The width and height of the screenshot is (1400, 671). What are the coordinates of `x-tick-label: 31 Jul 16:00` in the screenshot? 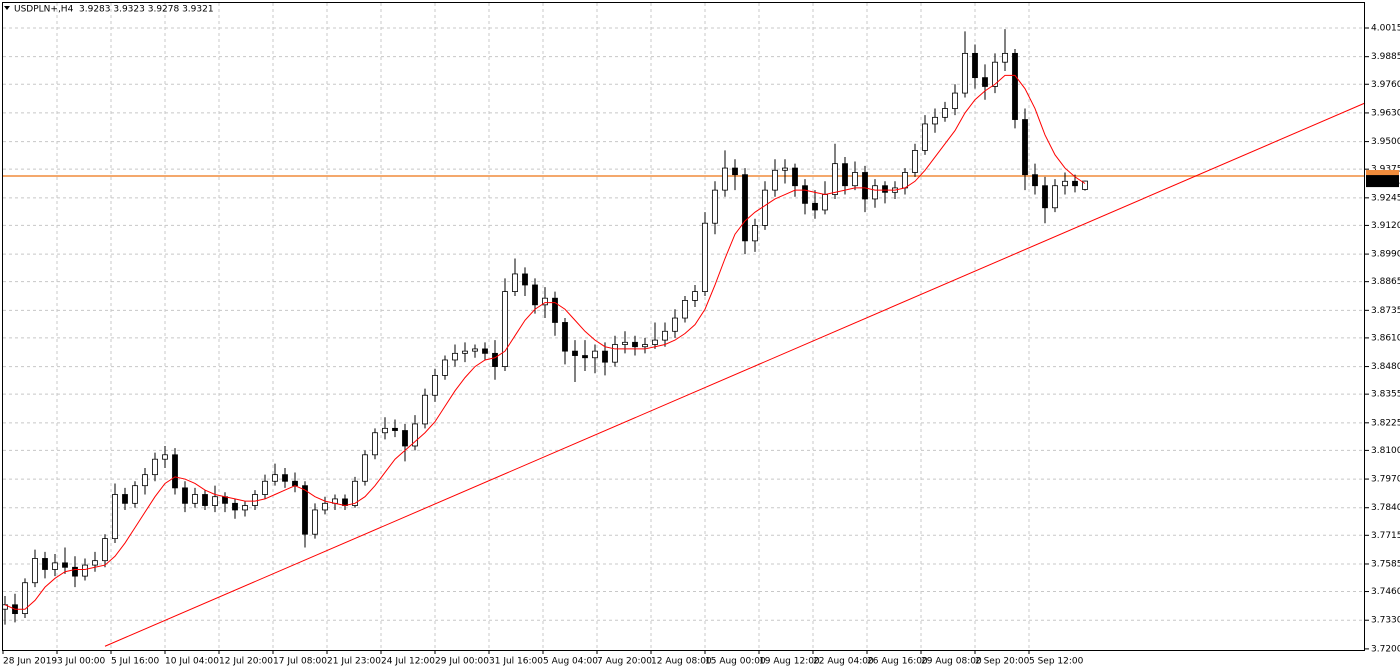 It's located at (516, 662).